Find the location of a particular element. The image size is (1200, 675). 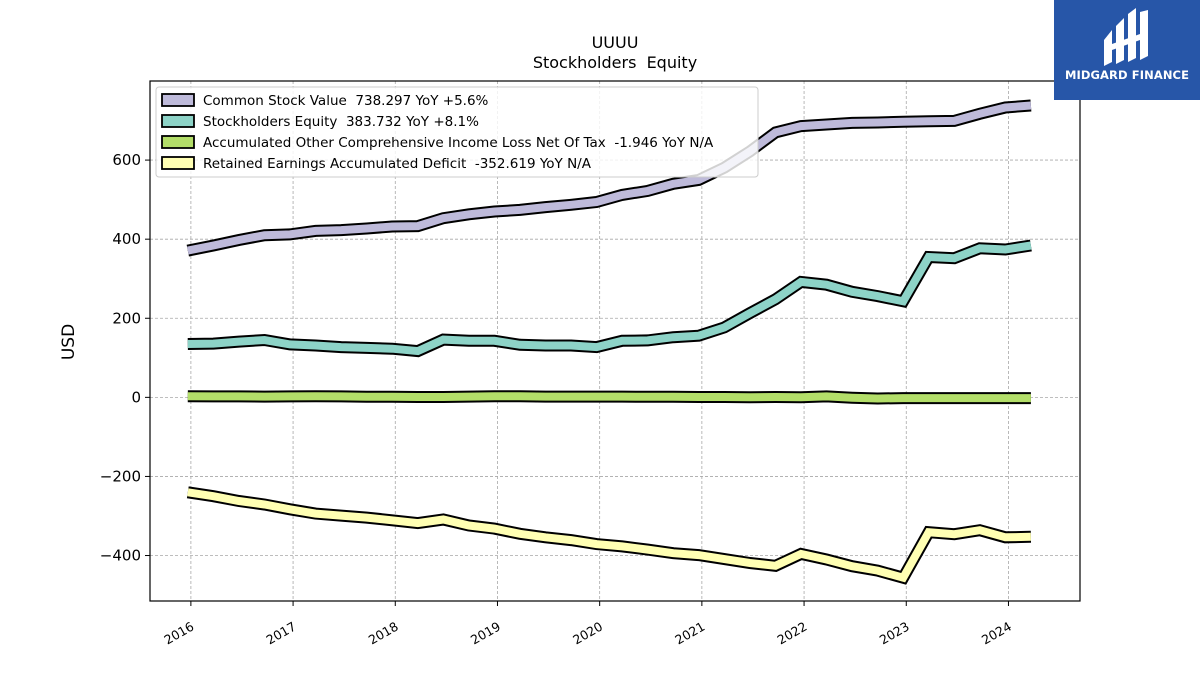

x-tick-label: 2023 is located at coordinates (894, 633).